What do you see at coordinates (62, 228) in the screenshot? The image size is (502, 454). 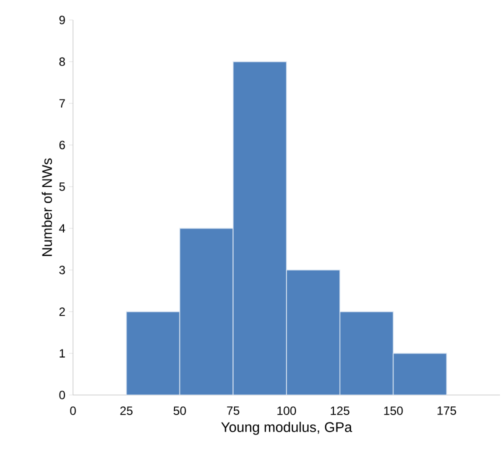 I see `y-tick-label: 4` at bounding box center [62, 228].